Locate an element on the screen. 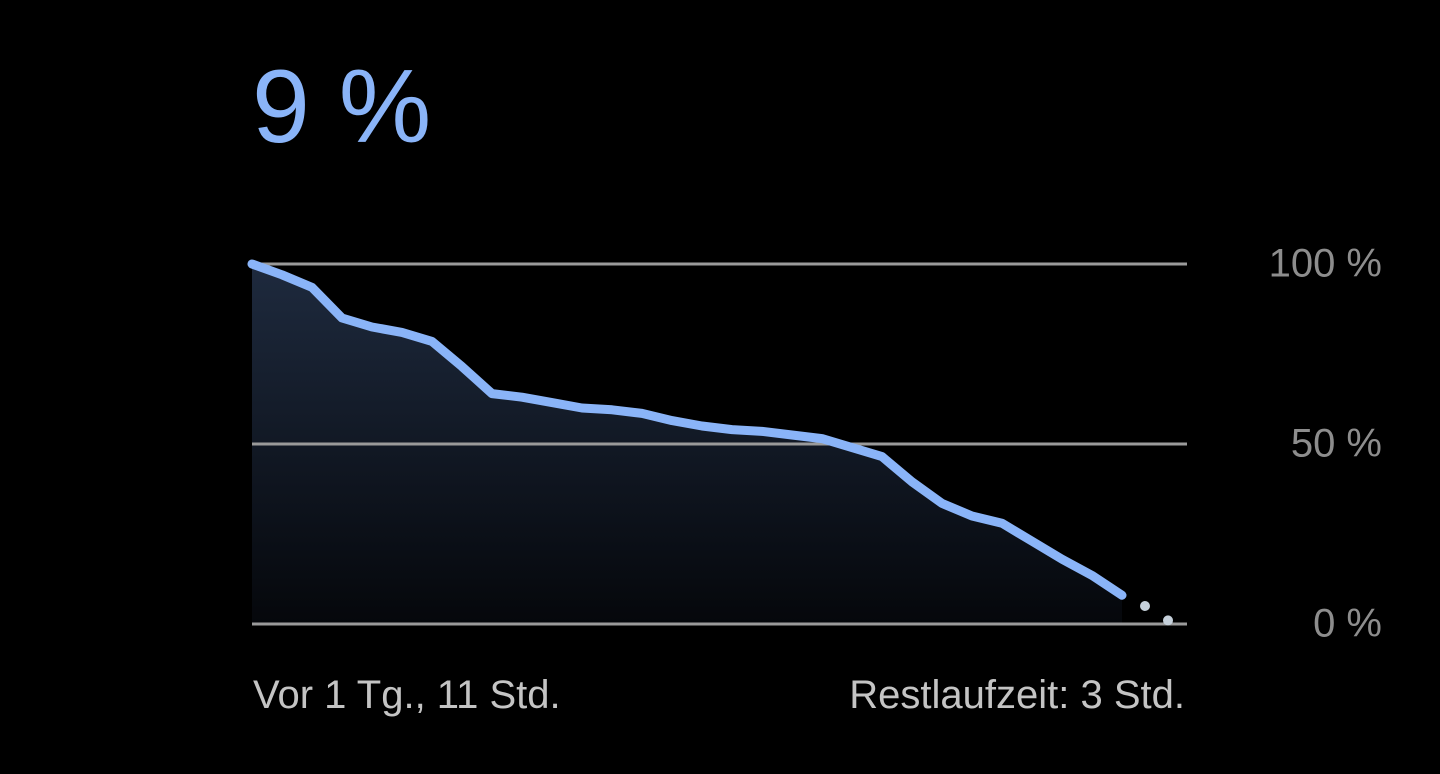 This screenshot has height=774, width=1440. end-label: Restlaufzeit: 3 Std. is located at coordinates (1017, 695).